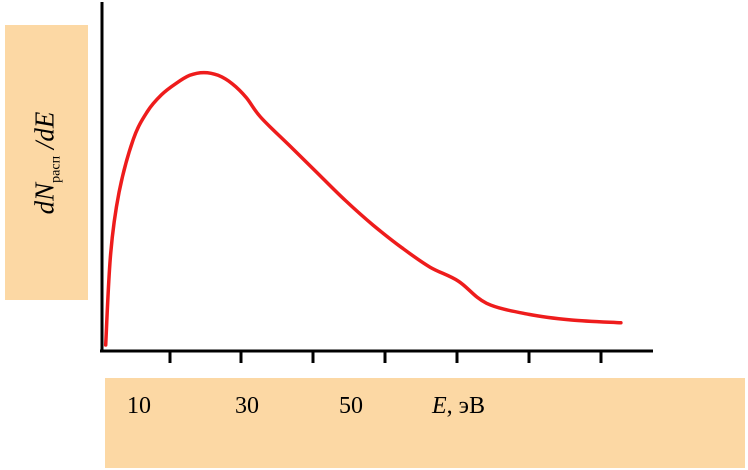 This screenshot has height=470, width=748. Describe the element at coordinates (139, 406) in the screenshot. I see `x-tick-label-10: 10` at that location.